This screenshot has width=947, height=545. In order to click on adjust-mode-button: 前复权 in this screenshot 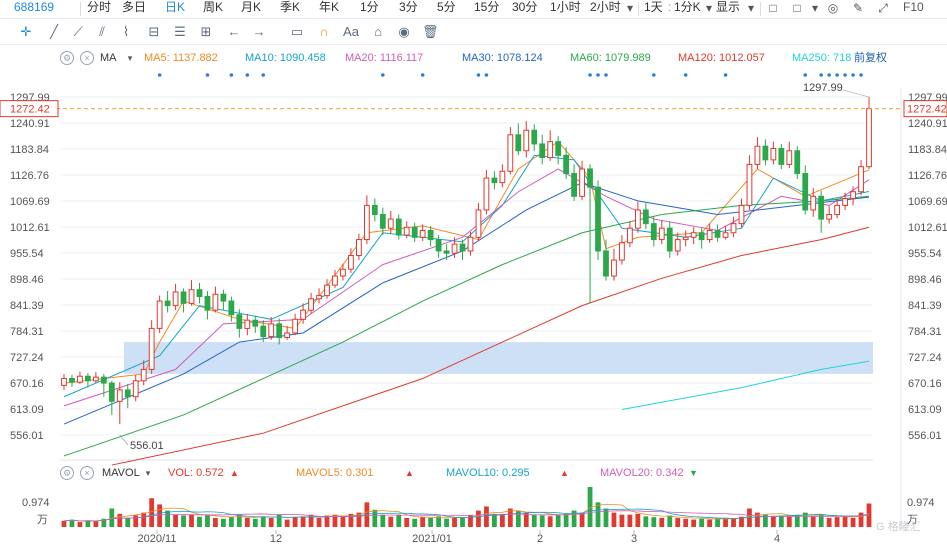, I will do `click(870, 58)`.